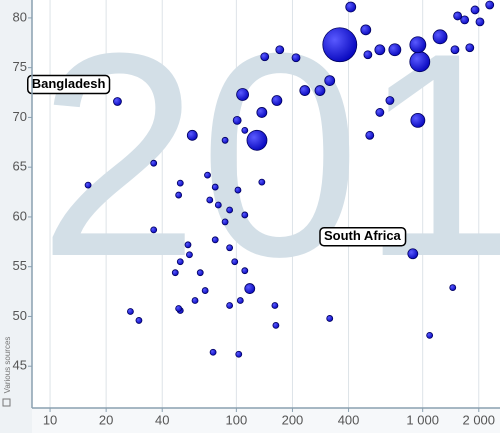 The image size is (500, 433). I want to click on x-tick-label: 1 000, so click(422, 419).